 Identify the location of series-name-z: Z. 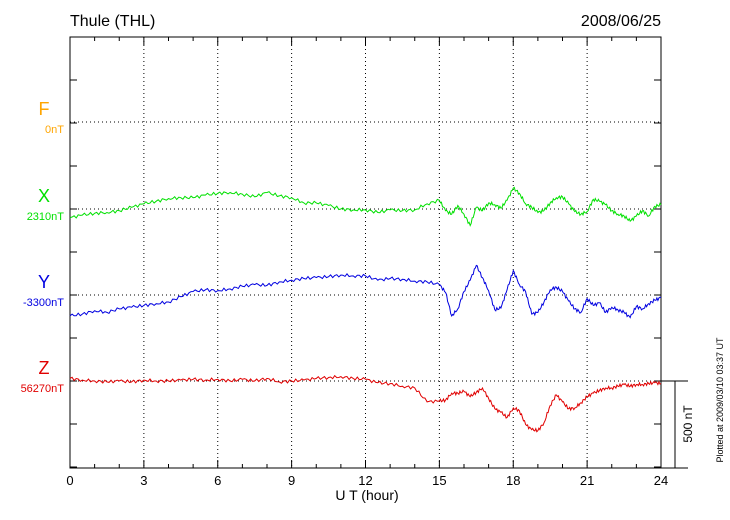
(44, 368).